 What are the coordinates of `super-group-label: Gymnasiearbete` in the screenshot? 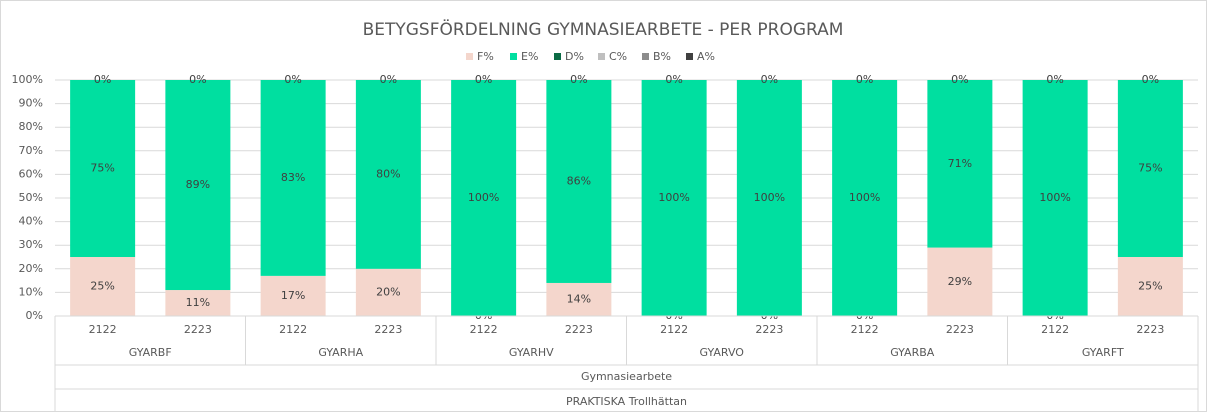 It's located at (626, 376).